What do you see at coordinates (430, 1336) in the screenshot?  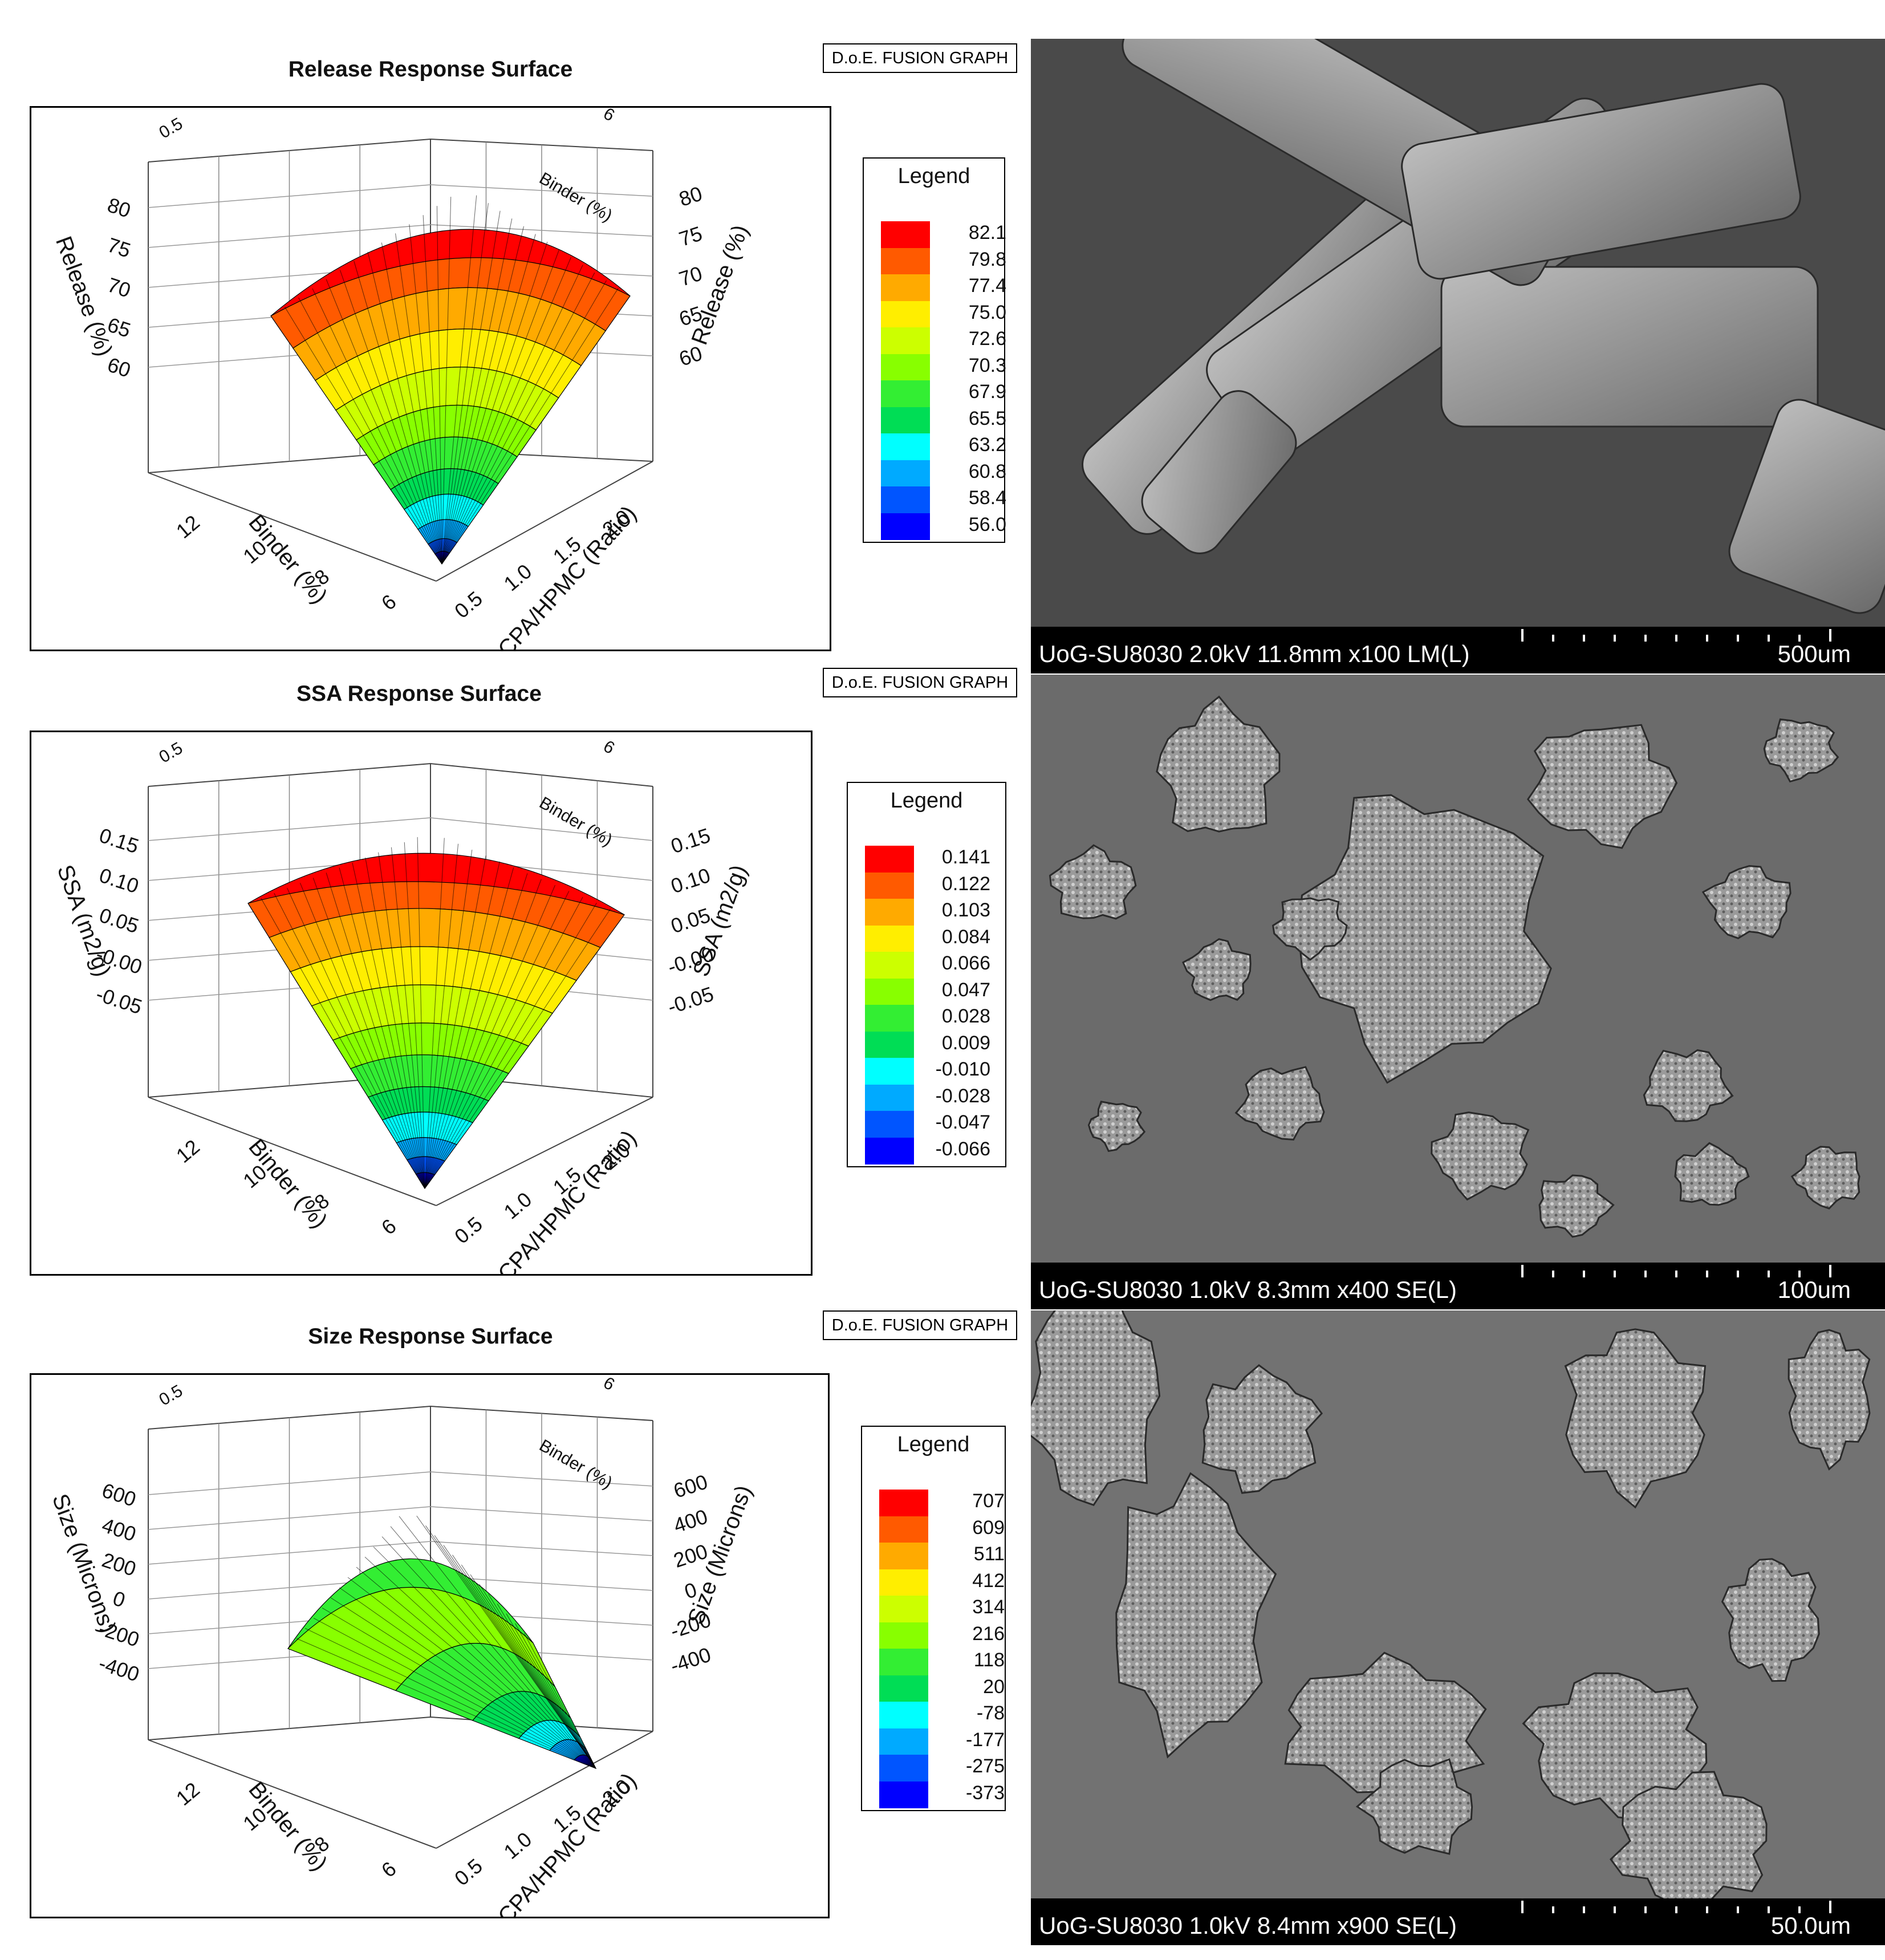 I see `size-chart-title: Size Response Surface` at bounding box center [430, 1336].